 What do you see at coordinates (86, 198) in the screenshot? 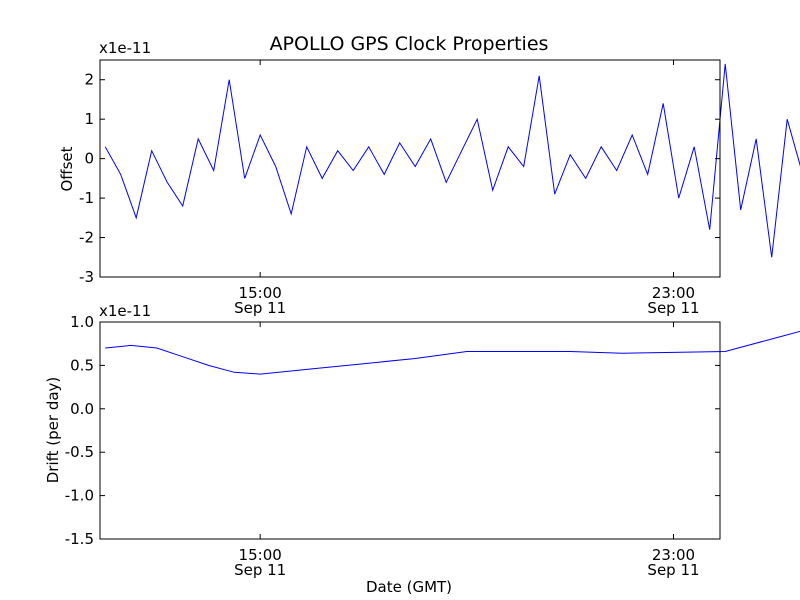
I see `offset-y-tick-label: -1` at bounding box center [86, 198].